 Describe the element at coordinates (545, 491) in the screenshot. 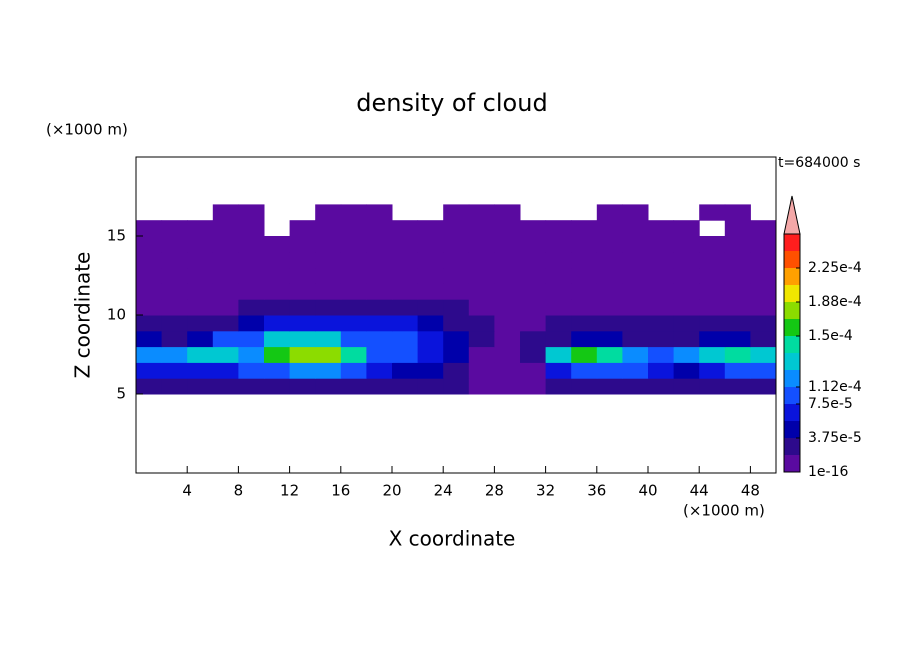

I see `x-tick-label: 32` at that location.